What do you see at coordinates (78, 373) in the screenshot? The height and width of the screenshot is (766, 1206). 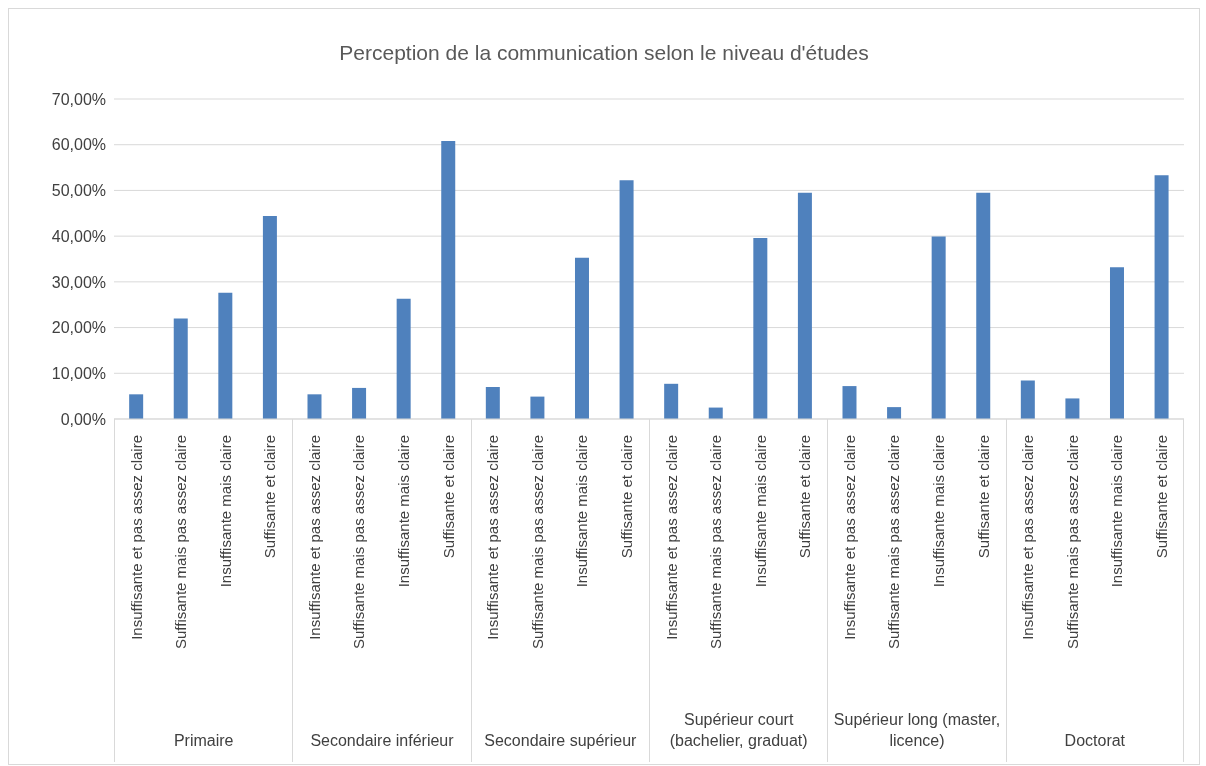 I see `y-tick-label: 10,00%` at bounding box center [78, 373].